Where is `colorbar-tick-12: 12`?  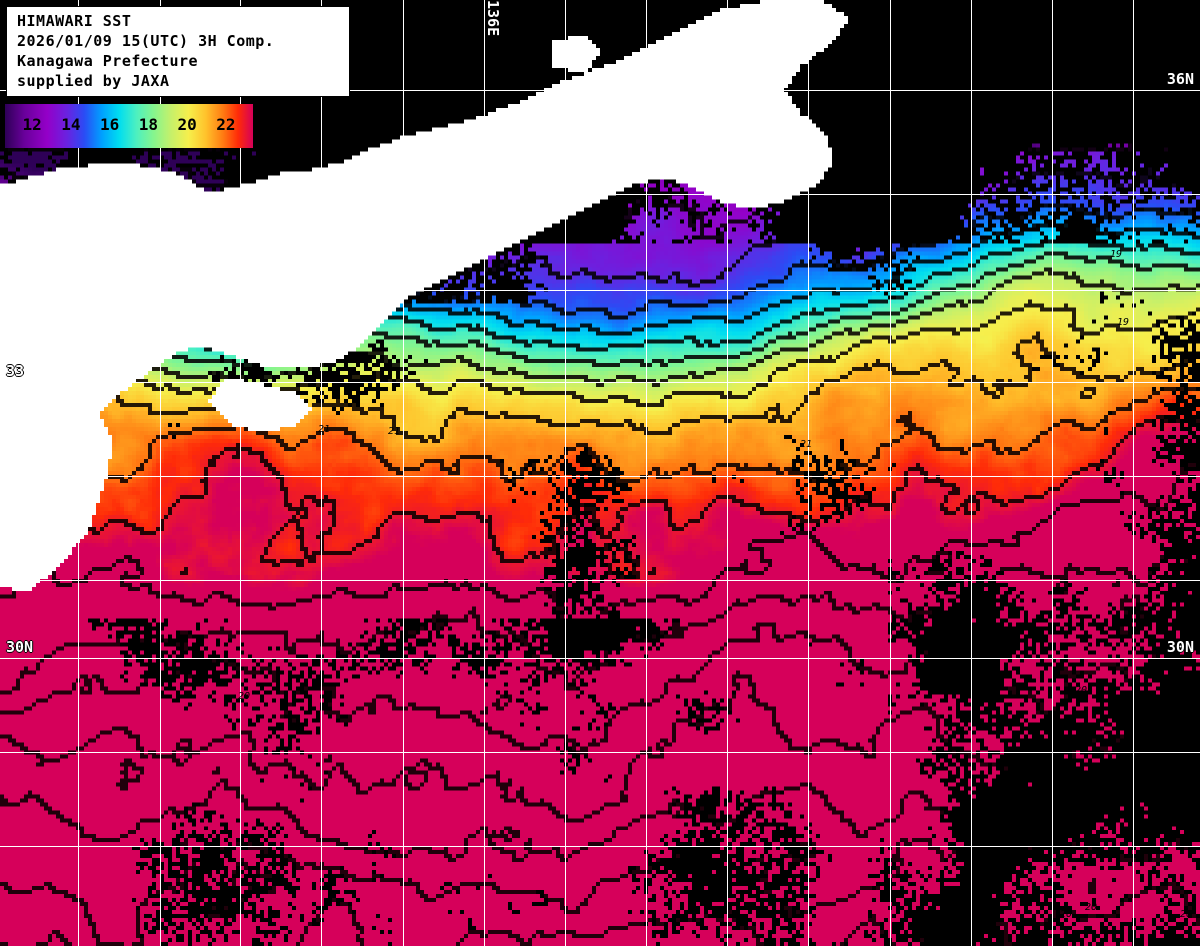
colorbar-tick-12: 12 is located at coordinates (32, 124).